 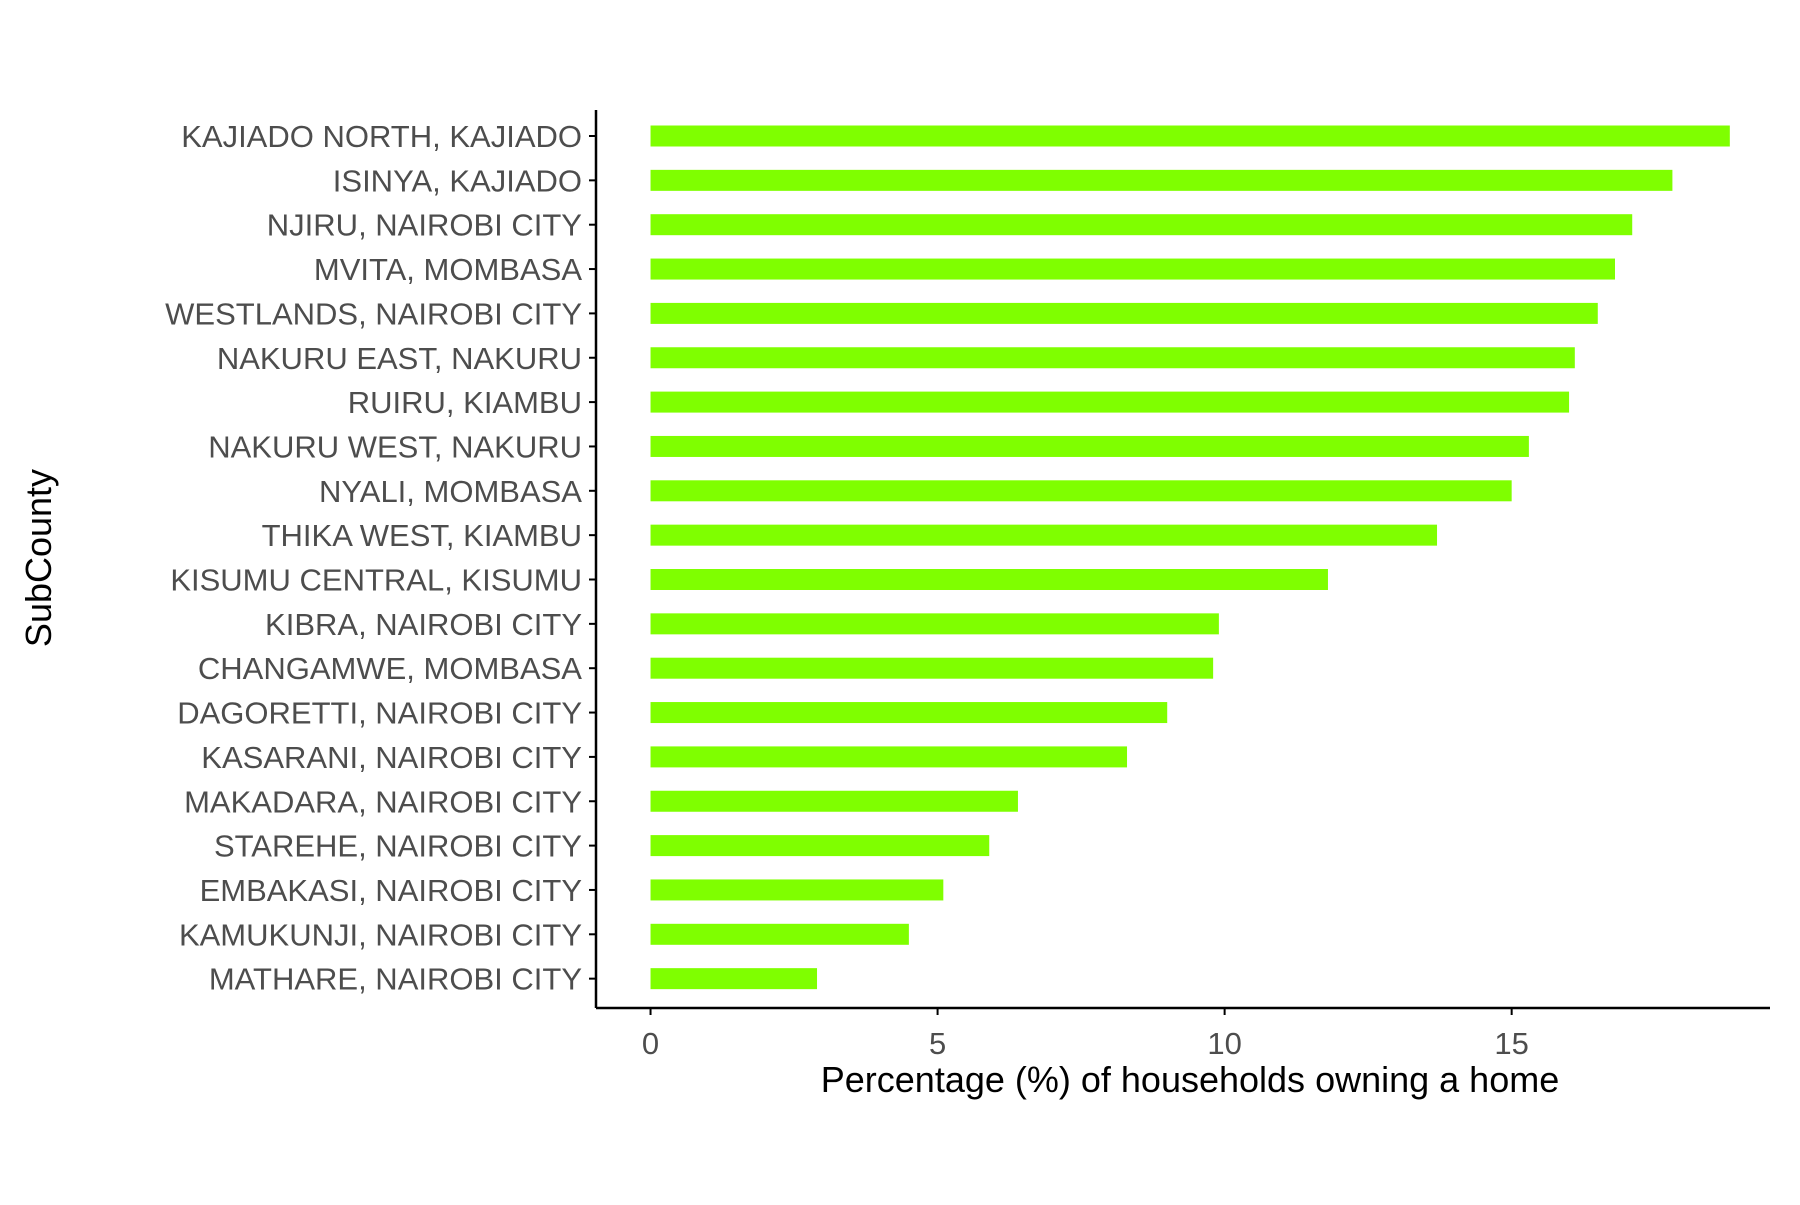 What do you see at coordinates (395, 979) in the screenshot?
I see `y-tick-label: MATHARE, NAIROBI CITY` at bounding box center [395, 979].